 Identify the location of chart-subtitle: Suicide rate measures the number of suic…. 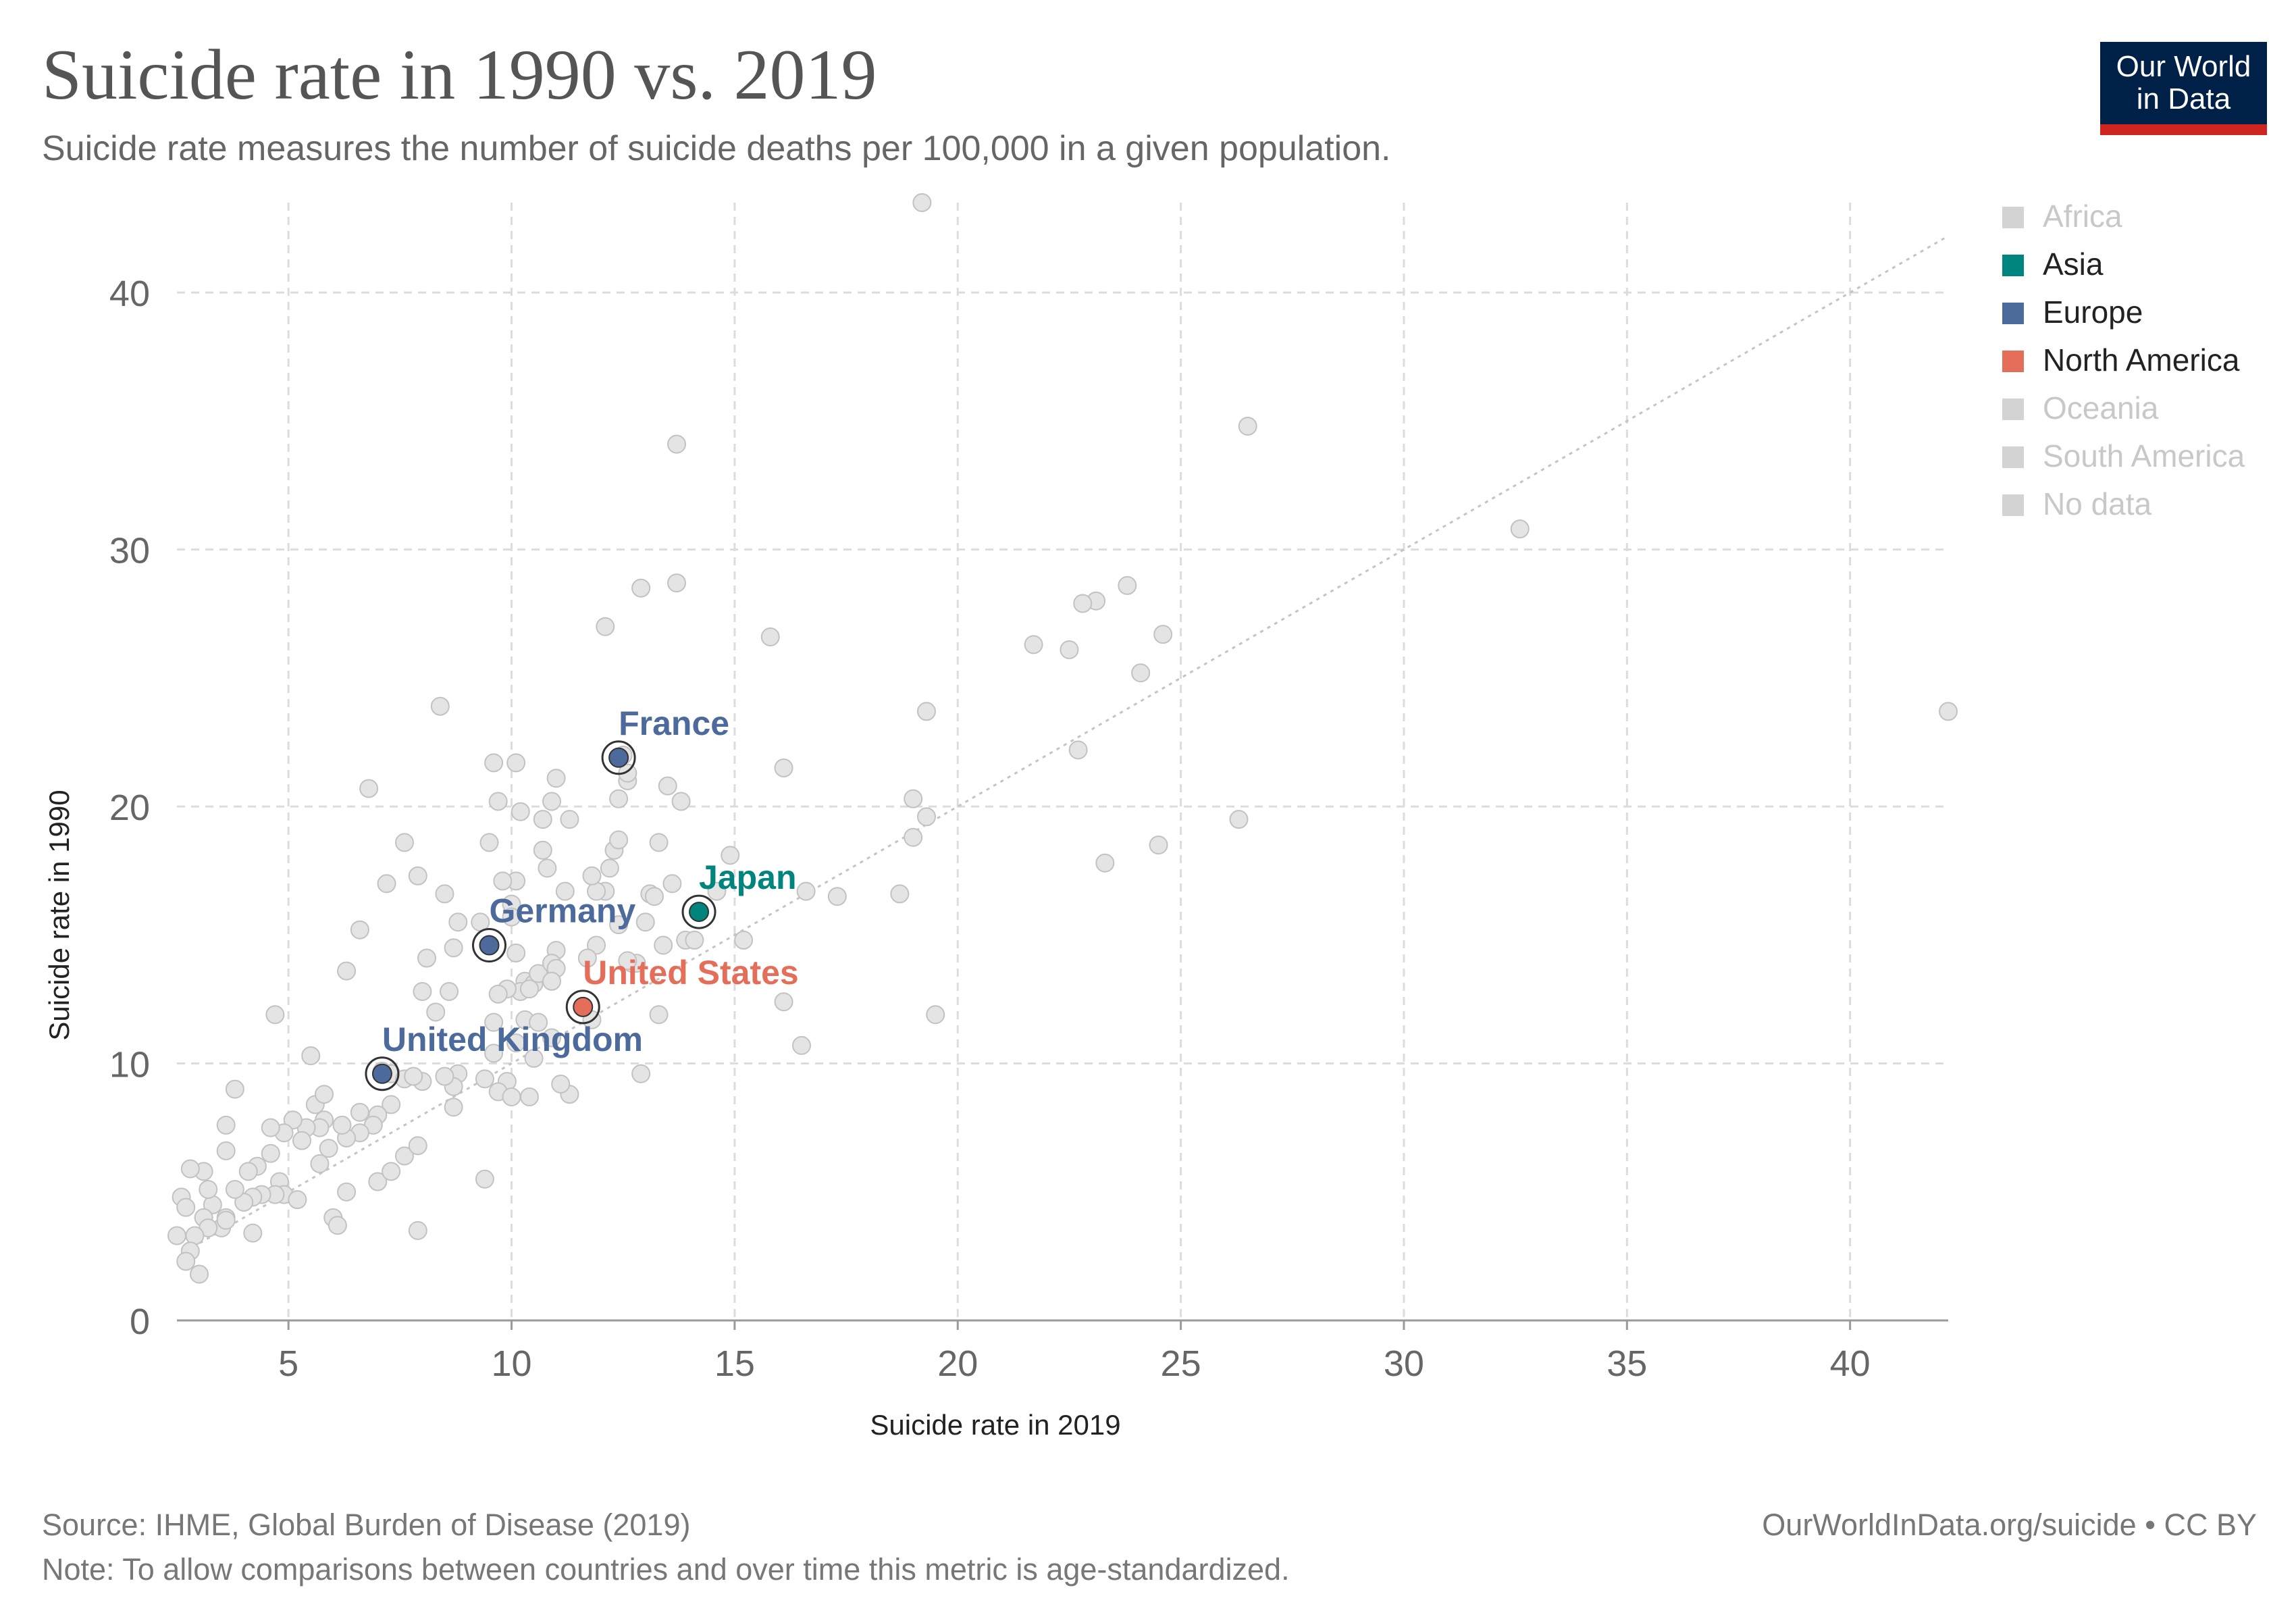
(716, 148).